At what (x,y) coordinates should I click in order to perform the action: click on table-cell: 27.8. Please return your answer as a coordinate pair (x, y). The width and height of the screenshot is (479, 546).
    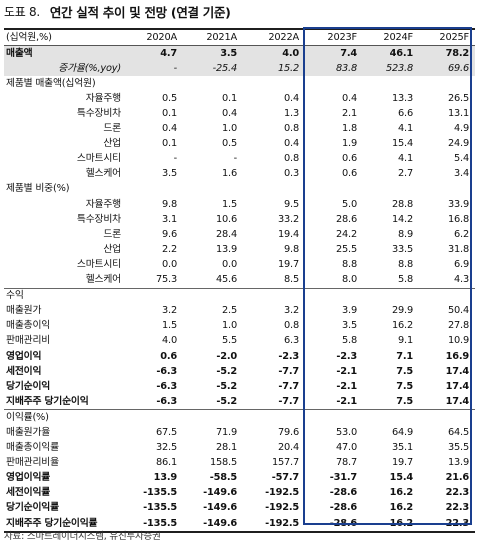
    Looking at the image, I should click on (458, 326).